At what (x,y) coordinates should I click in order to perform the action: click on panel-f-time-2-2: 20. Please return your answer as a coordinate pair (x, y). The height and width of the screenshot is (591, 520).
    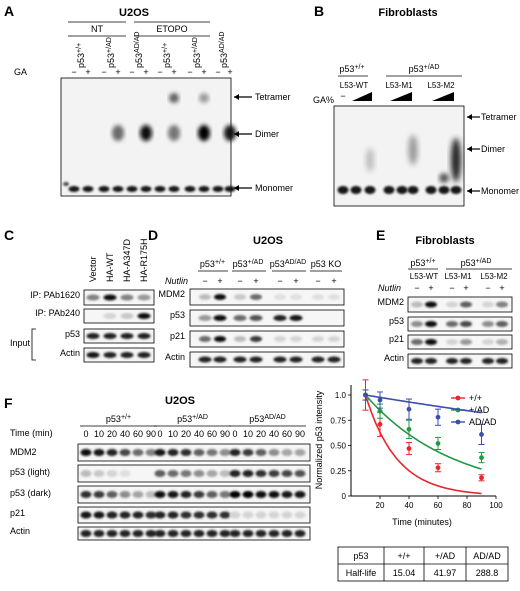
    Looking at the image, I should click on (261, 434).